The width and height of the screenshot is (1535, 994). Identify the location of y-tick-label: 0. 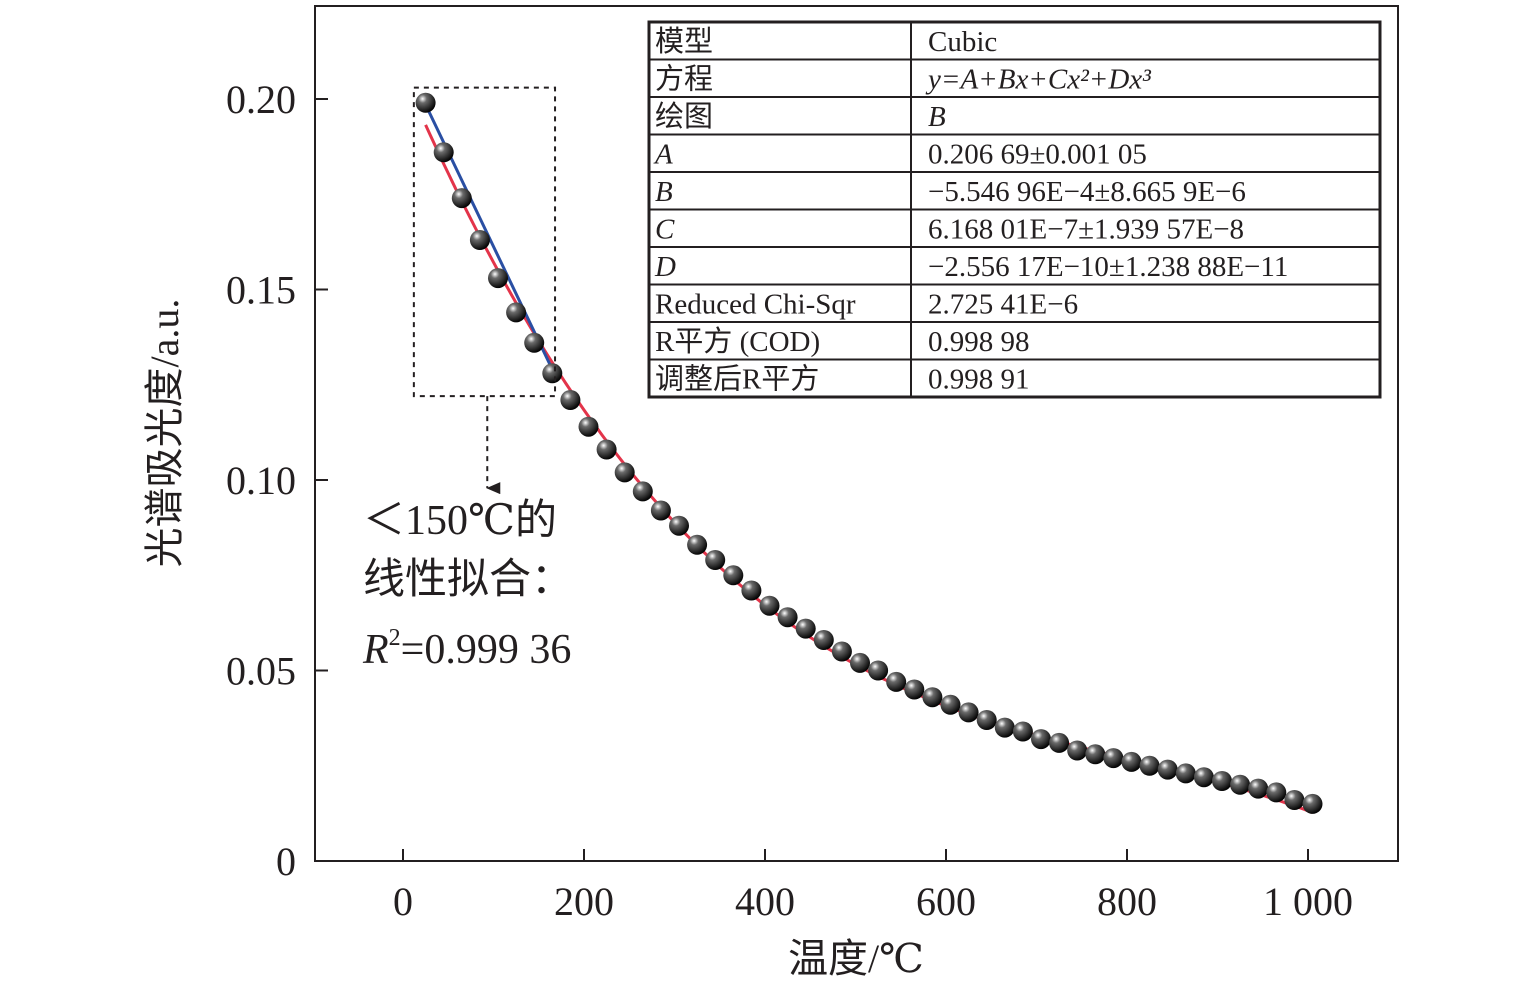
(286, 861).